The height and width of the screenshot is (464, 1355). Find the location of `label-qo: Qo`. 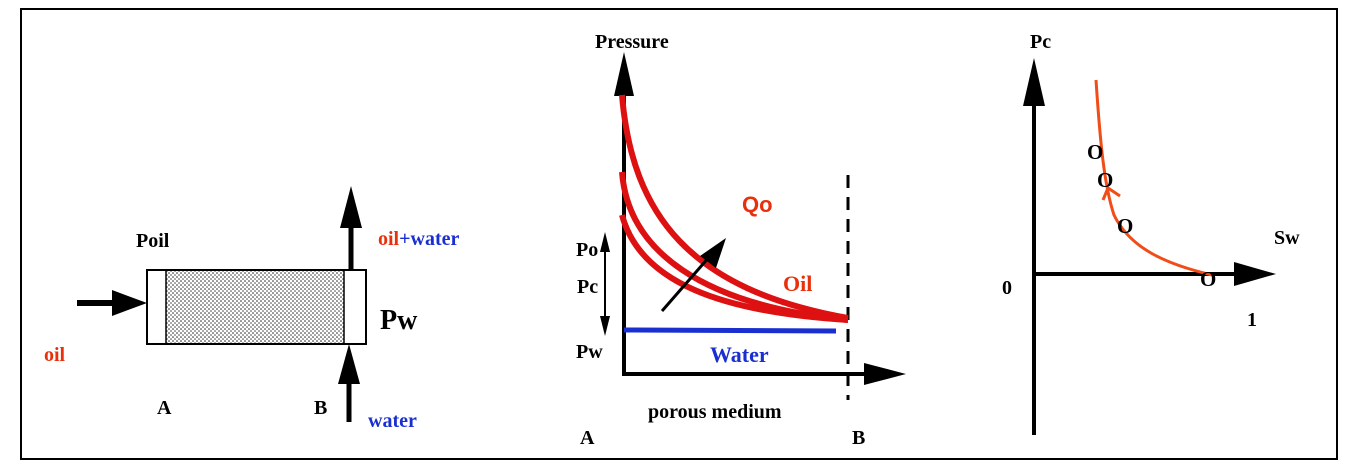

label-qo: Qo is located at coordinates (757, 204).